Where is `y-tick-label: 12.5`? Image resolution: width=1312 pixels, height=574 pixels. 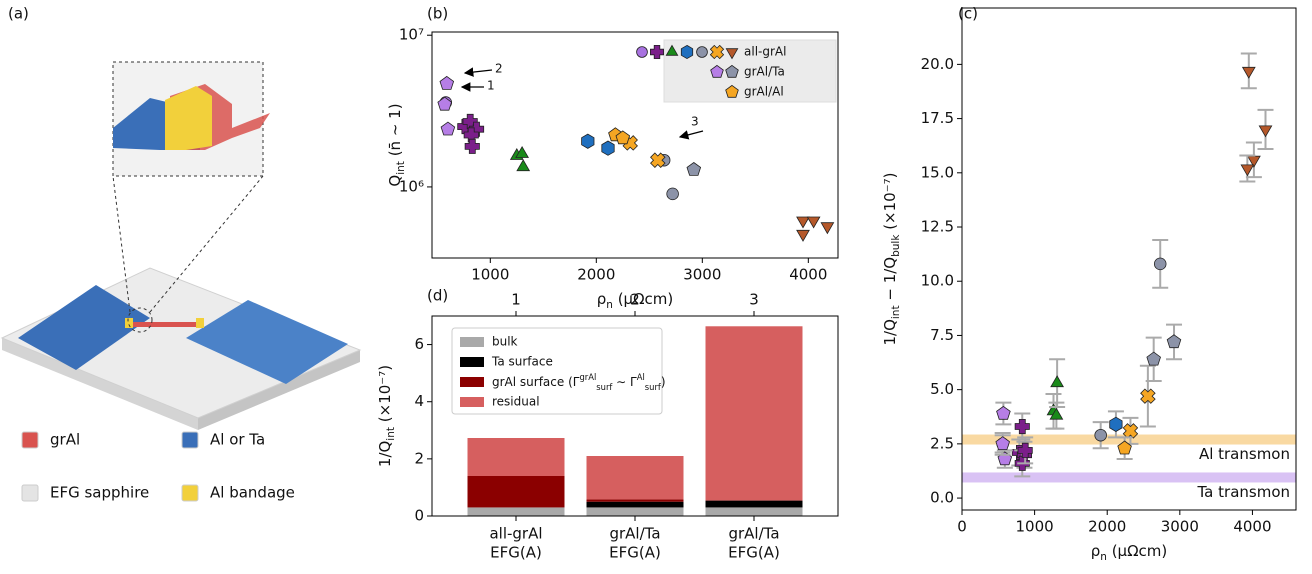
y-tick-label: 12.5 is located at coordinates (937, 227).